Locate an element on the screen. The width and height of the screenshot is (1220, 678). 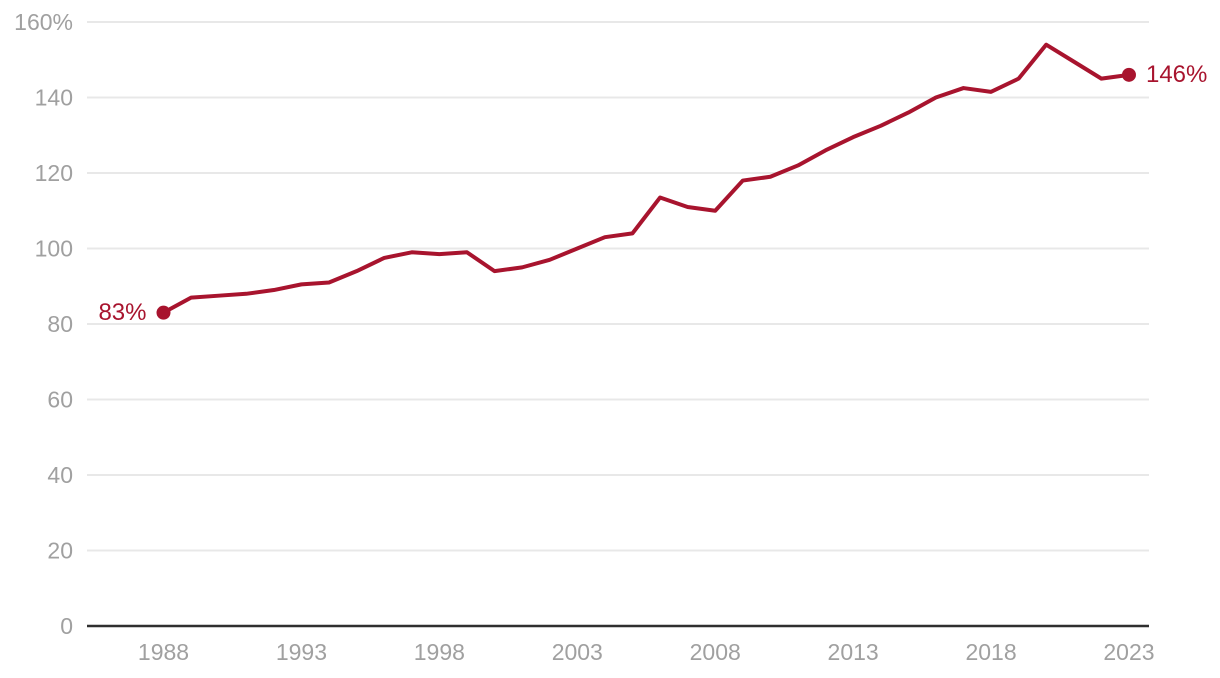
y-tick-label: 0 is located at coordinates (66, 626).